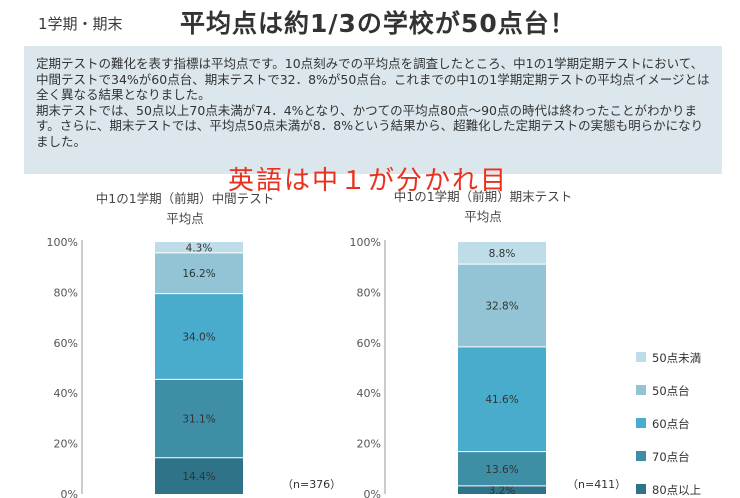  I want to click on chart1-data-label: 14.4%, so click(198, 477).